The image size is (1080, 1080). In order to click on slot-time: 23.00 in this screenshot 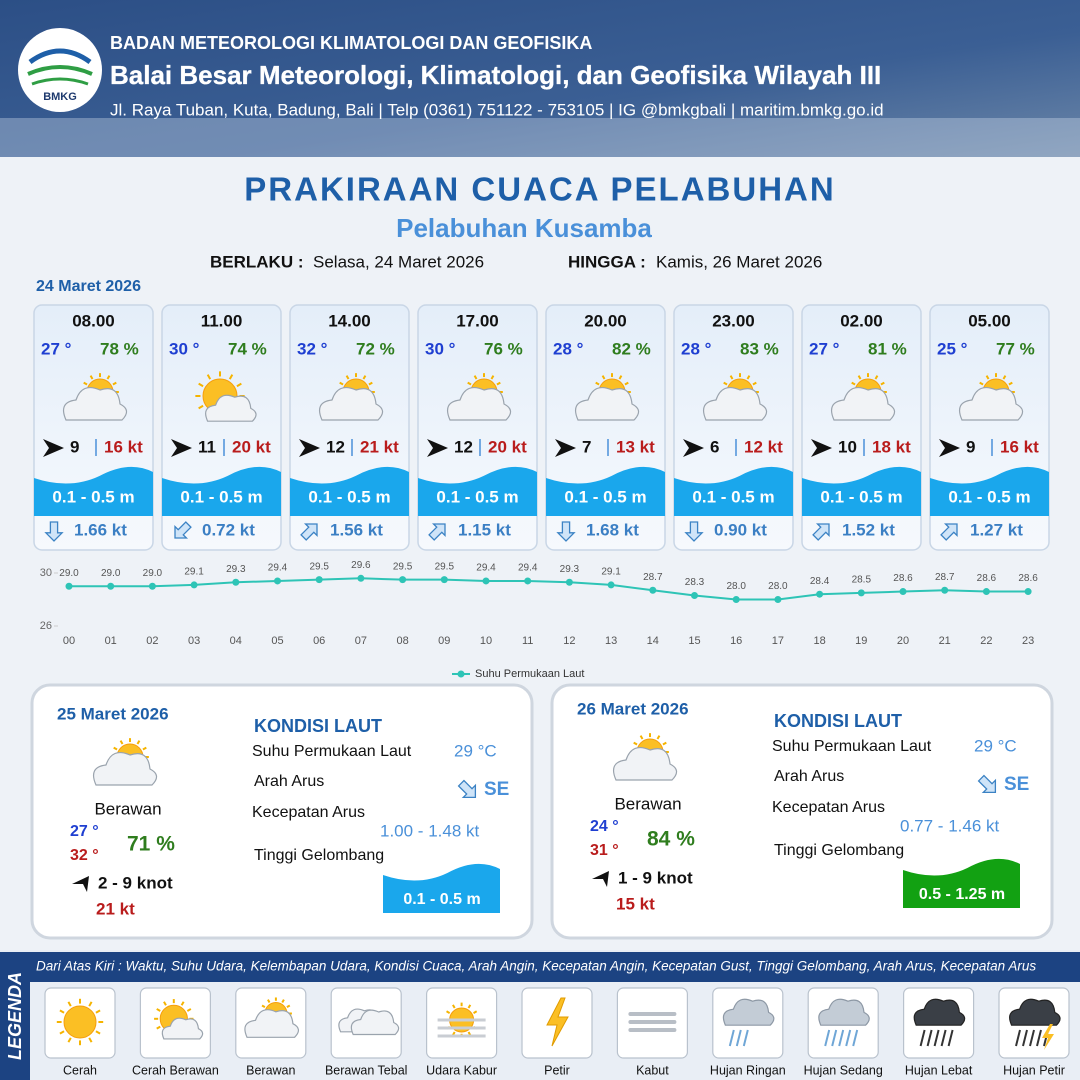, I will do `click(733, 320)`.